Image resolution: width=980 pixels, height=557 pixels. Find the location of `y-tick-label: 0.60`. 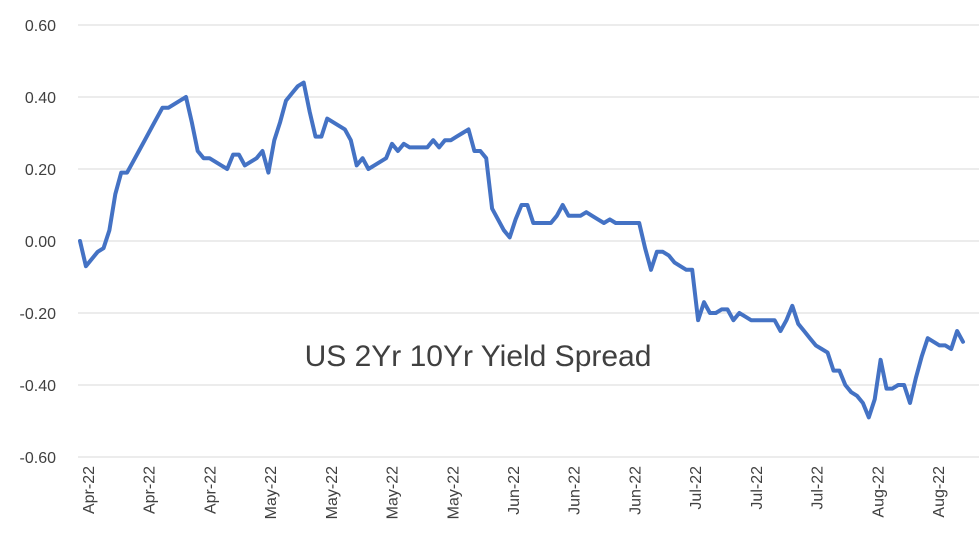

y-tick-label: 0.60 is located at coordinates (40, 26).